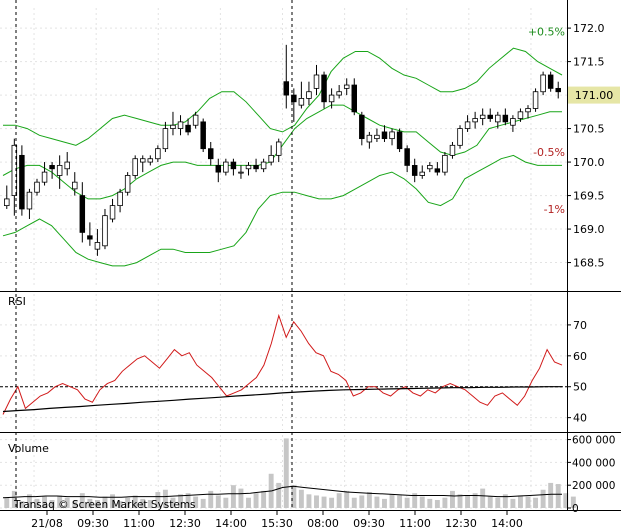 This screenshot has width=621, height=532. I want to click on price-axis-label: 170.5, so click(589, 129).